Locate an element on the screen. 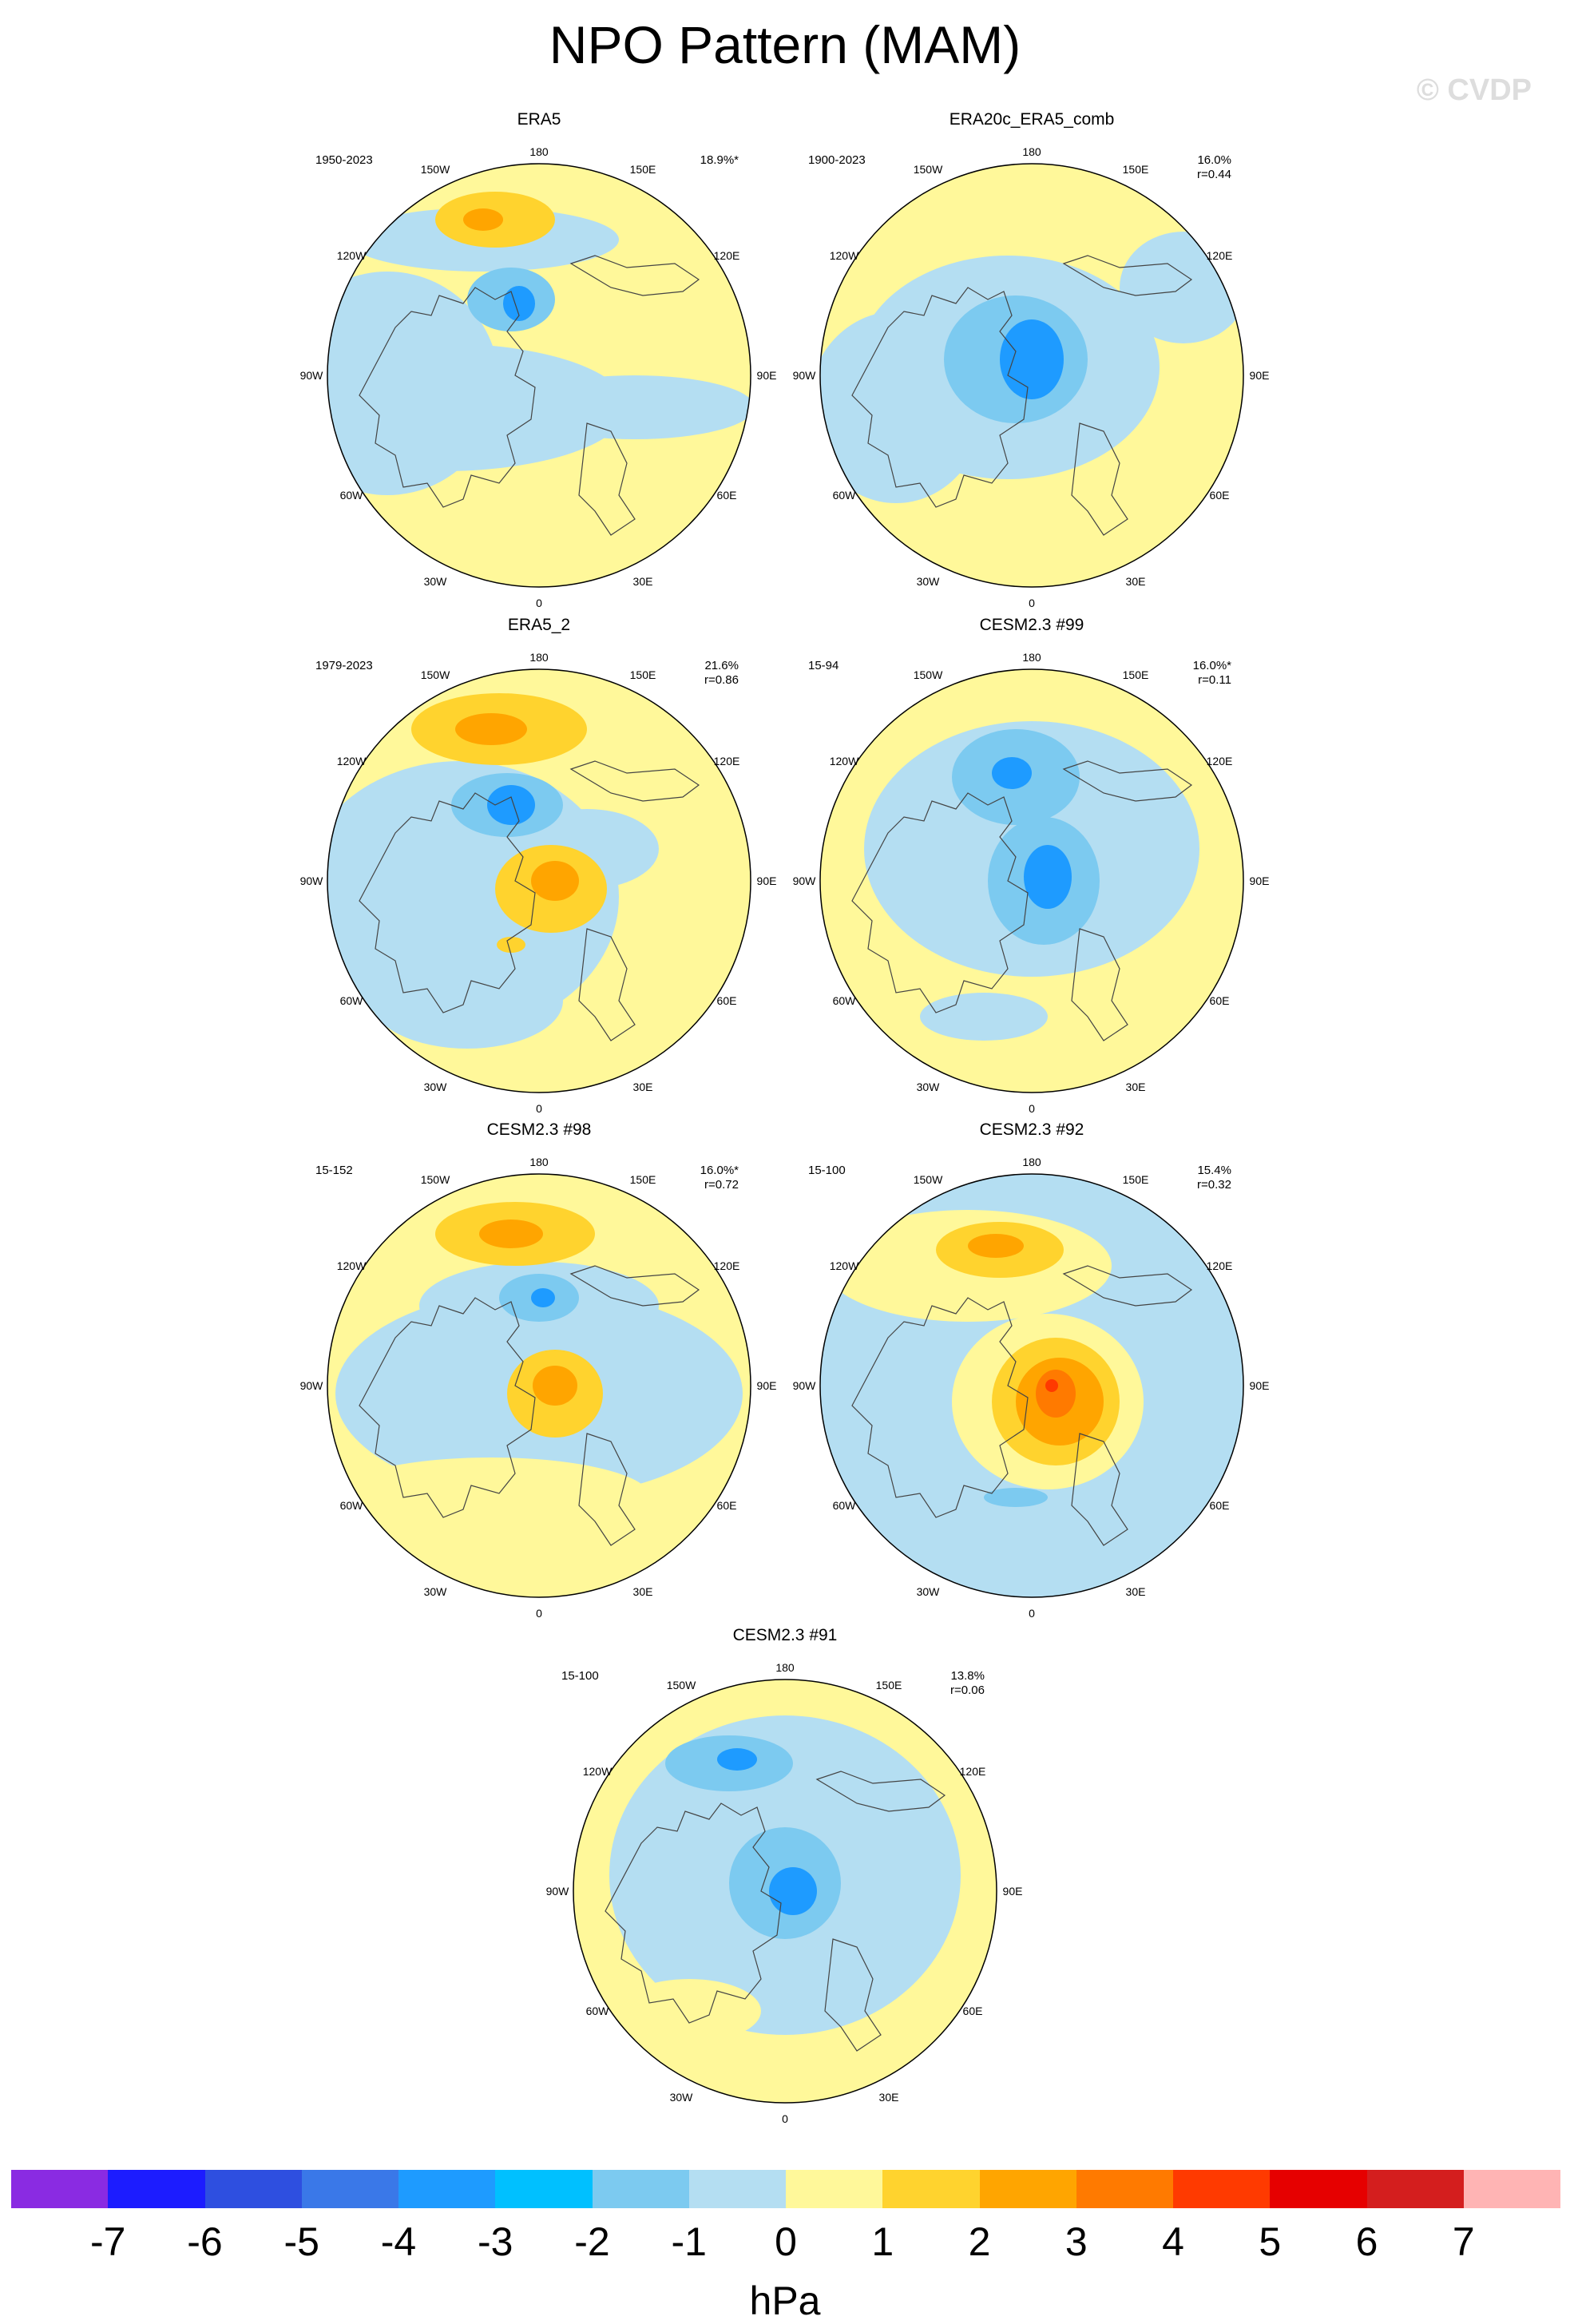  panel-title: CESM2.3 #92 is located at coordinates (1031, 1129).